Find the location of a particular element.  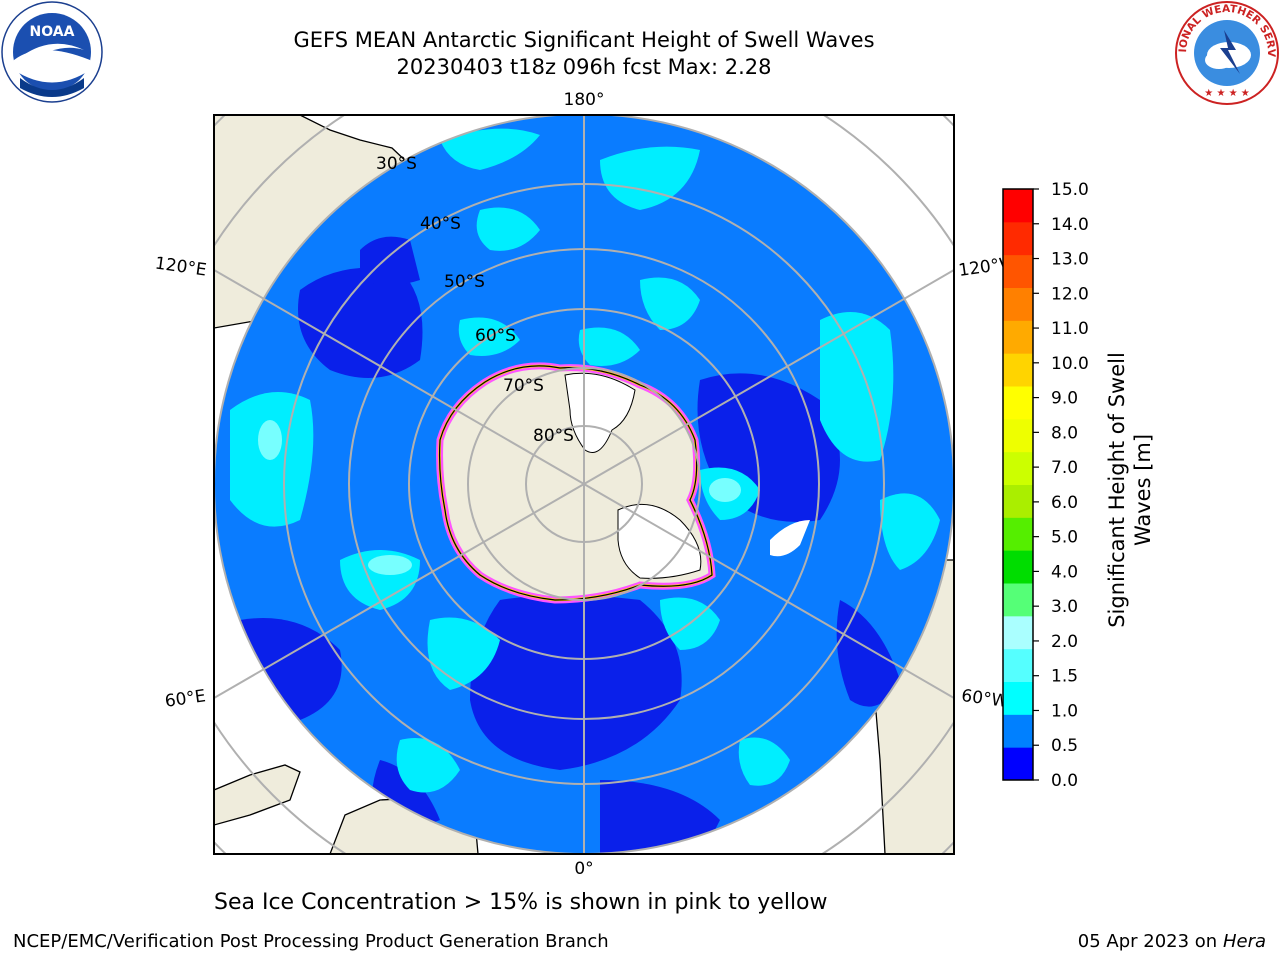

parallel-label: 30°S is located at coordinates (396, 164).